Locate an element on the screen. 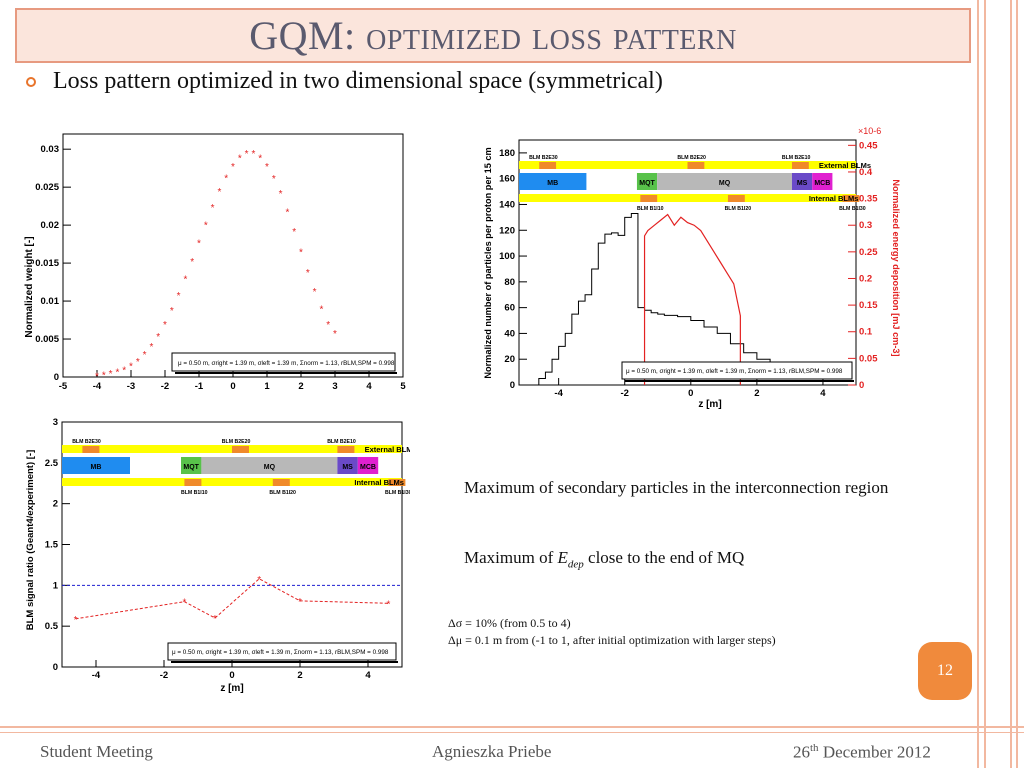  particles-ytick-label: 160 is located at coordinates (507, 179).